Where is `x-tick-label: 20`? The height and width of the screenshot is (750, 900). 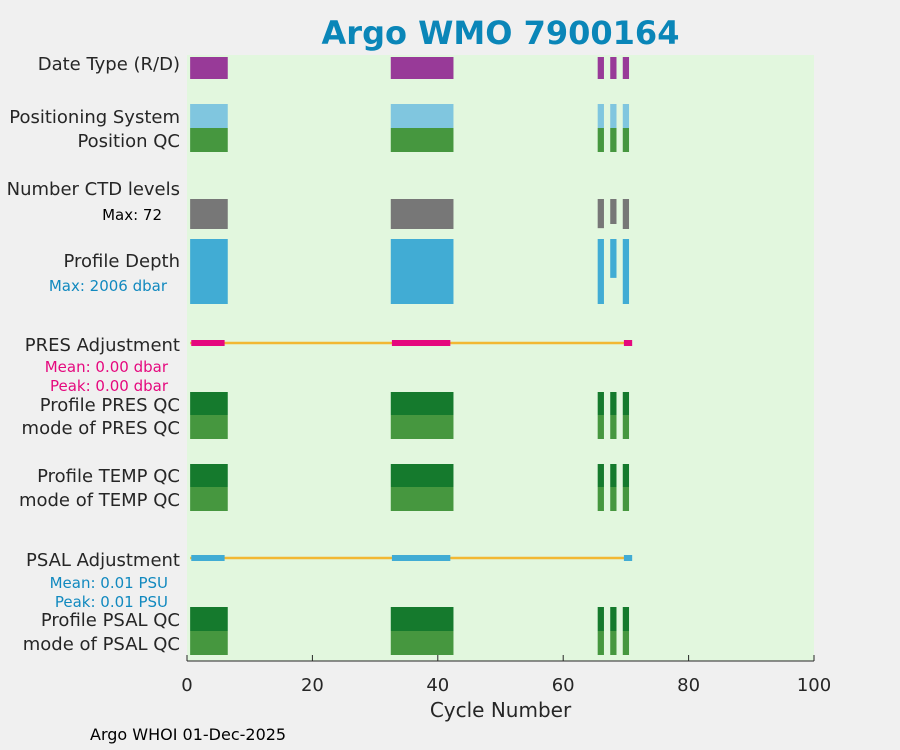
x-tick-label: 20 is located at coordinates (312, 685).